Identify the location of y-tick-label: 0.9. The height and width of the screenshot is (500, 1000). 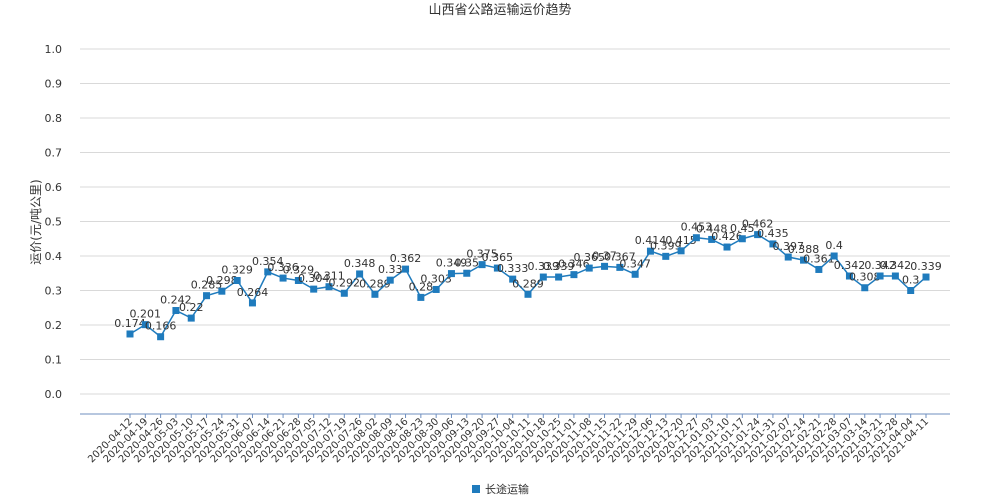
(54, 84).